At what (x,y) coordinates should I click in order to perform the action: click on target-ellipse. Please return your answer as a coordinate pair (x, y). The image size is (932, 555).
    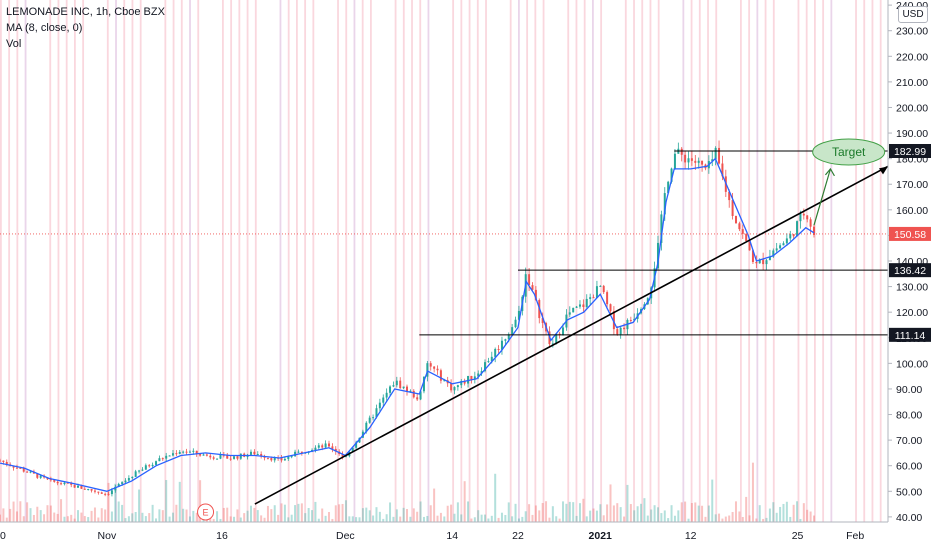
    Looking at the image, I should click on (849, 152).